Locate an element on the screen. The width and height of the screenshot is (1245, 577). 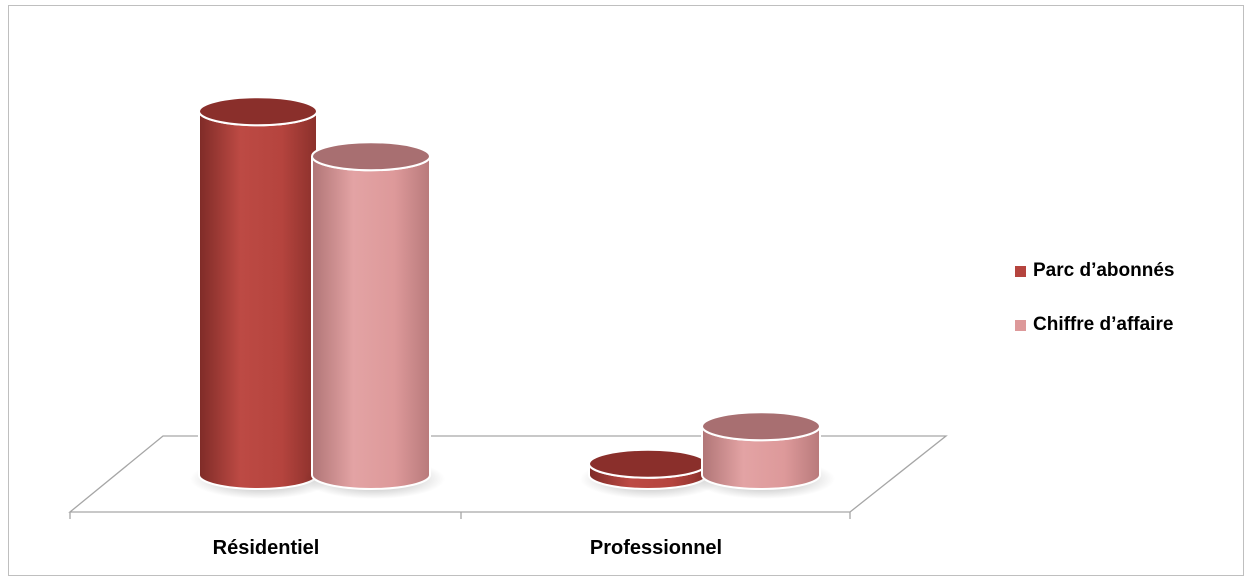
legend-swatch-parc is located at coordinates (1020, 271).